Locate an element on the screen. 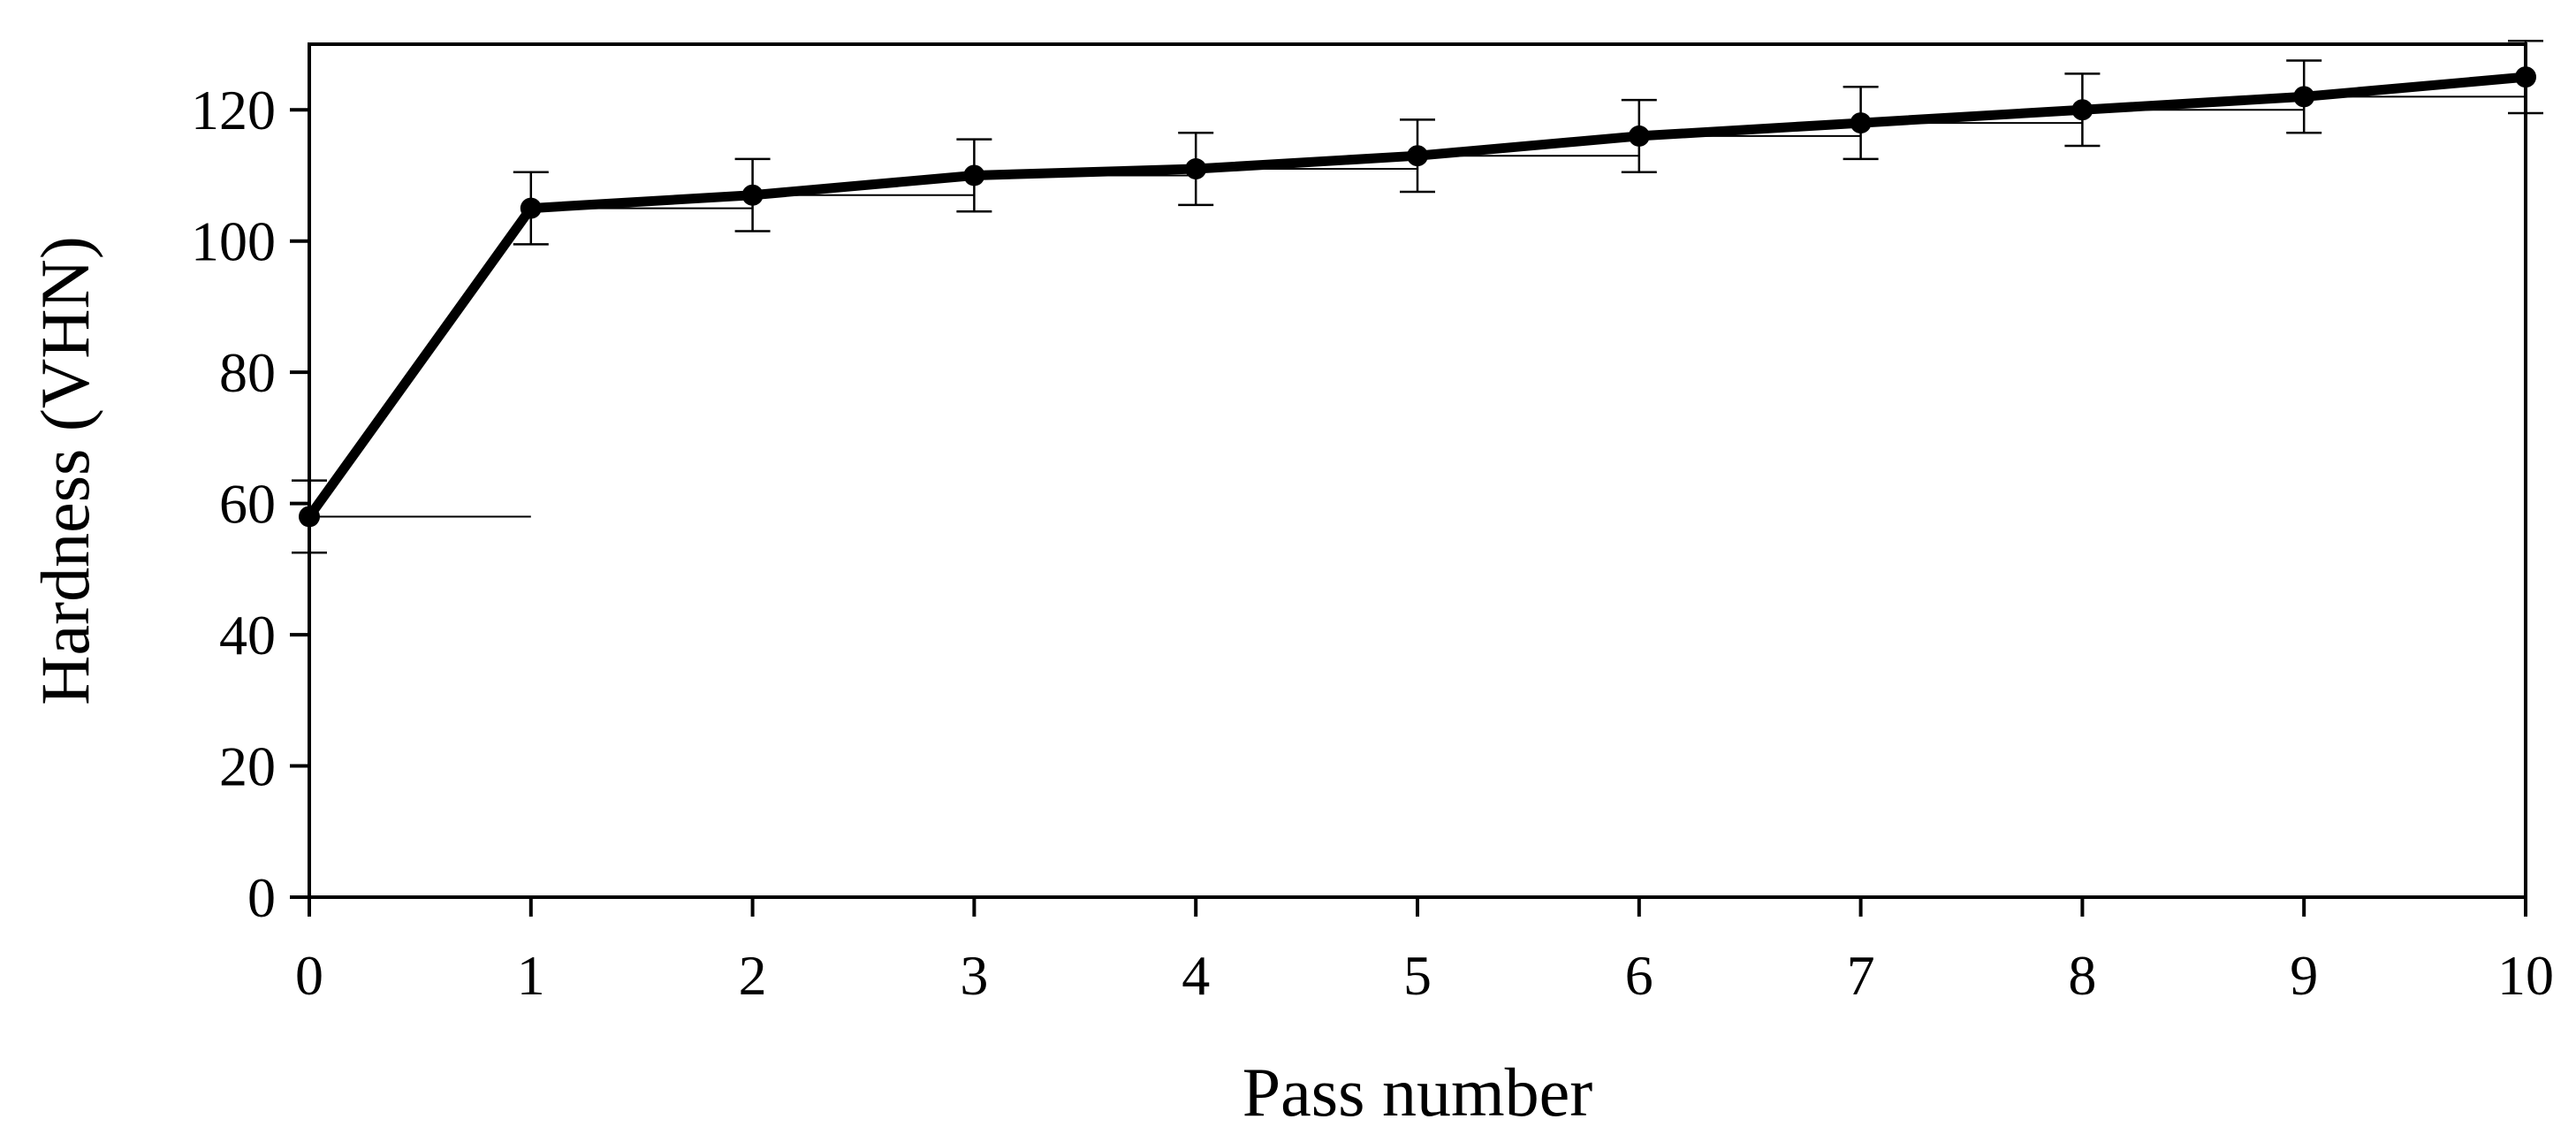 The width and height of the screenshot is (2576, 1142). y-tick-label: 120 is located at coordinates (233, 110).